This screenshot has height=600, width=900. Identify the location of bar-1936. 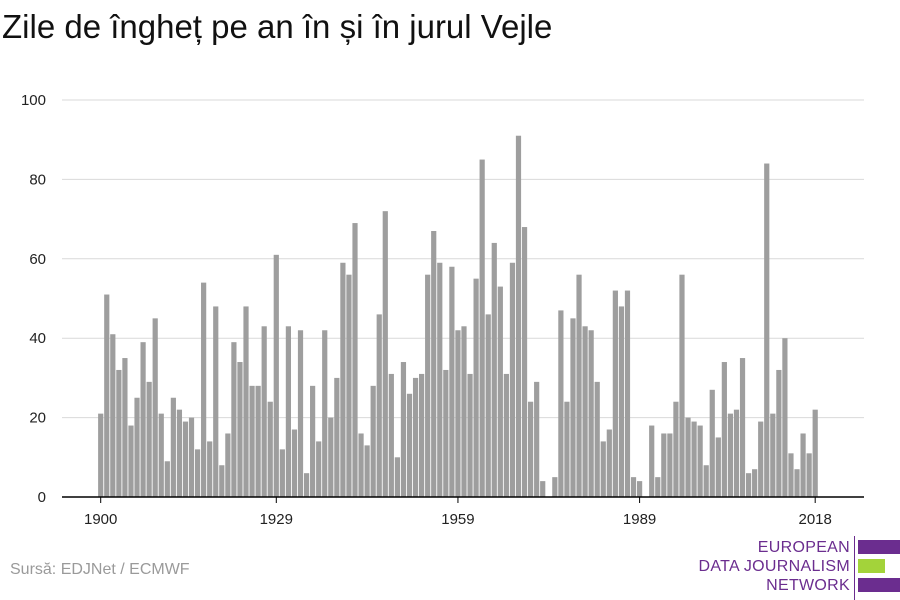
(319, 469).